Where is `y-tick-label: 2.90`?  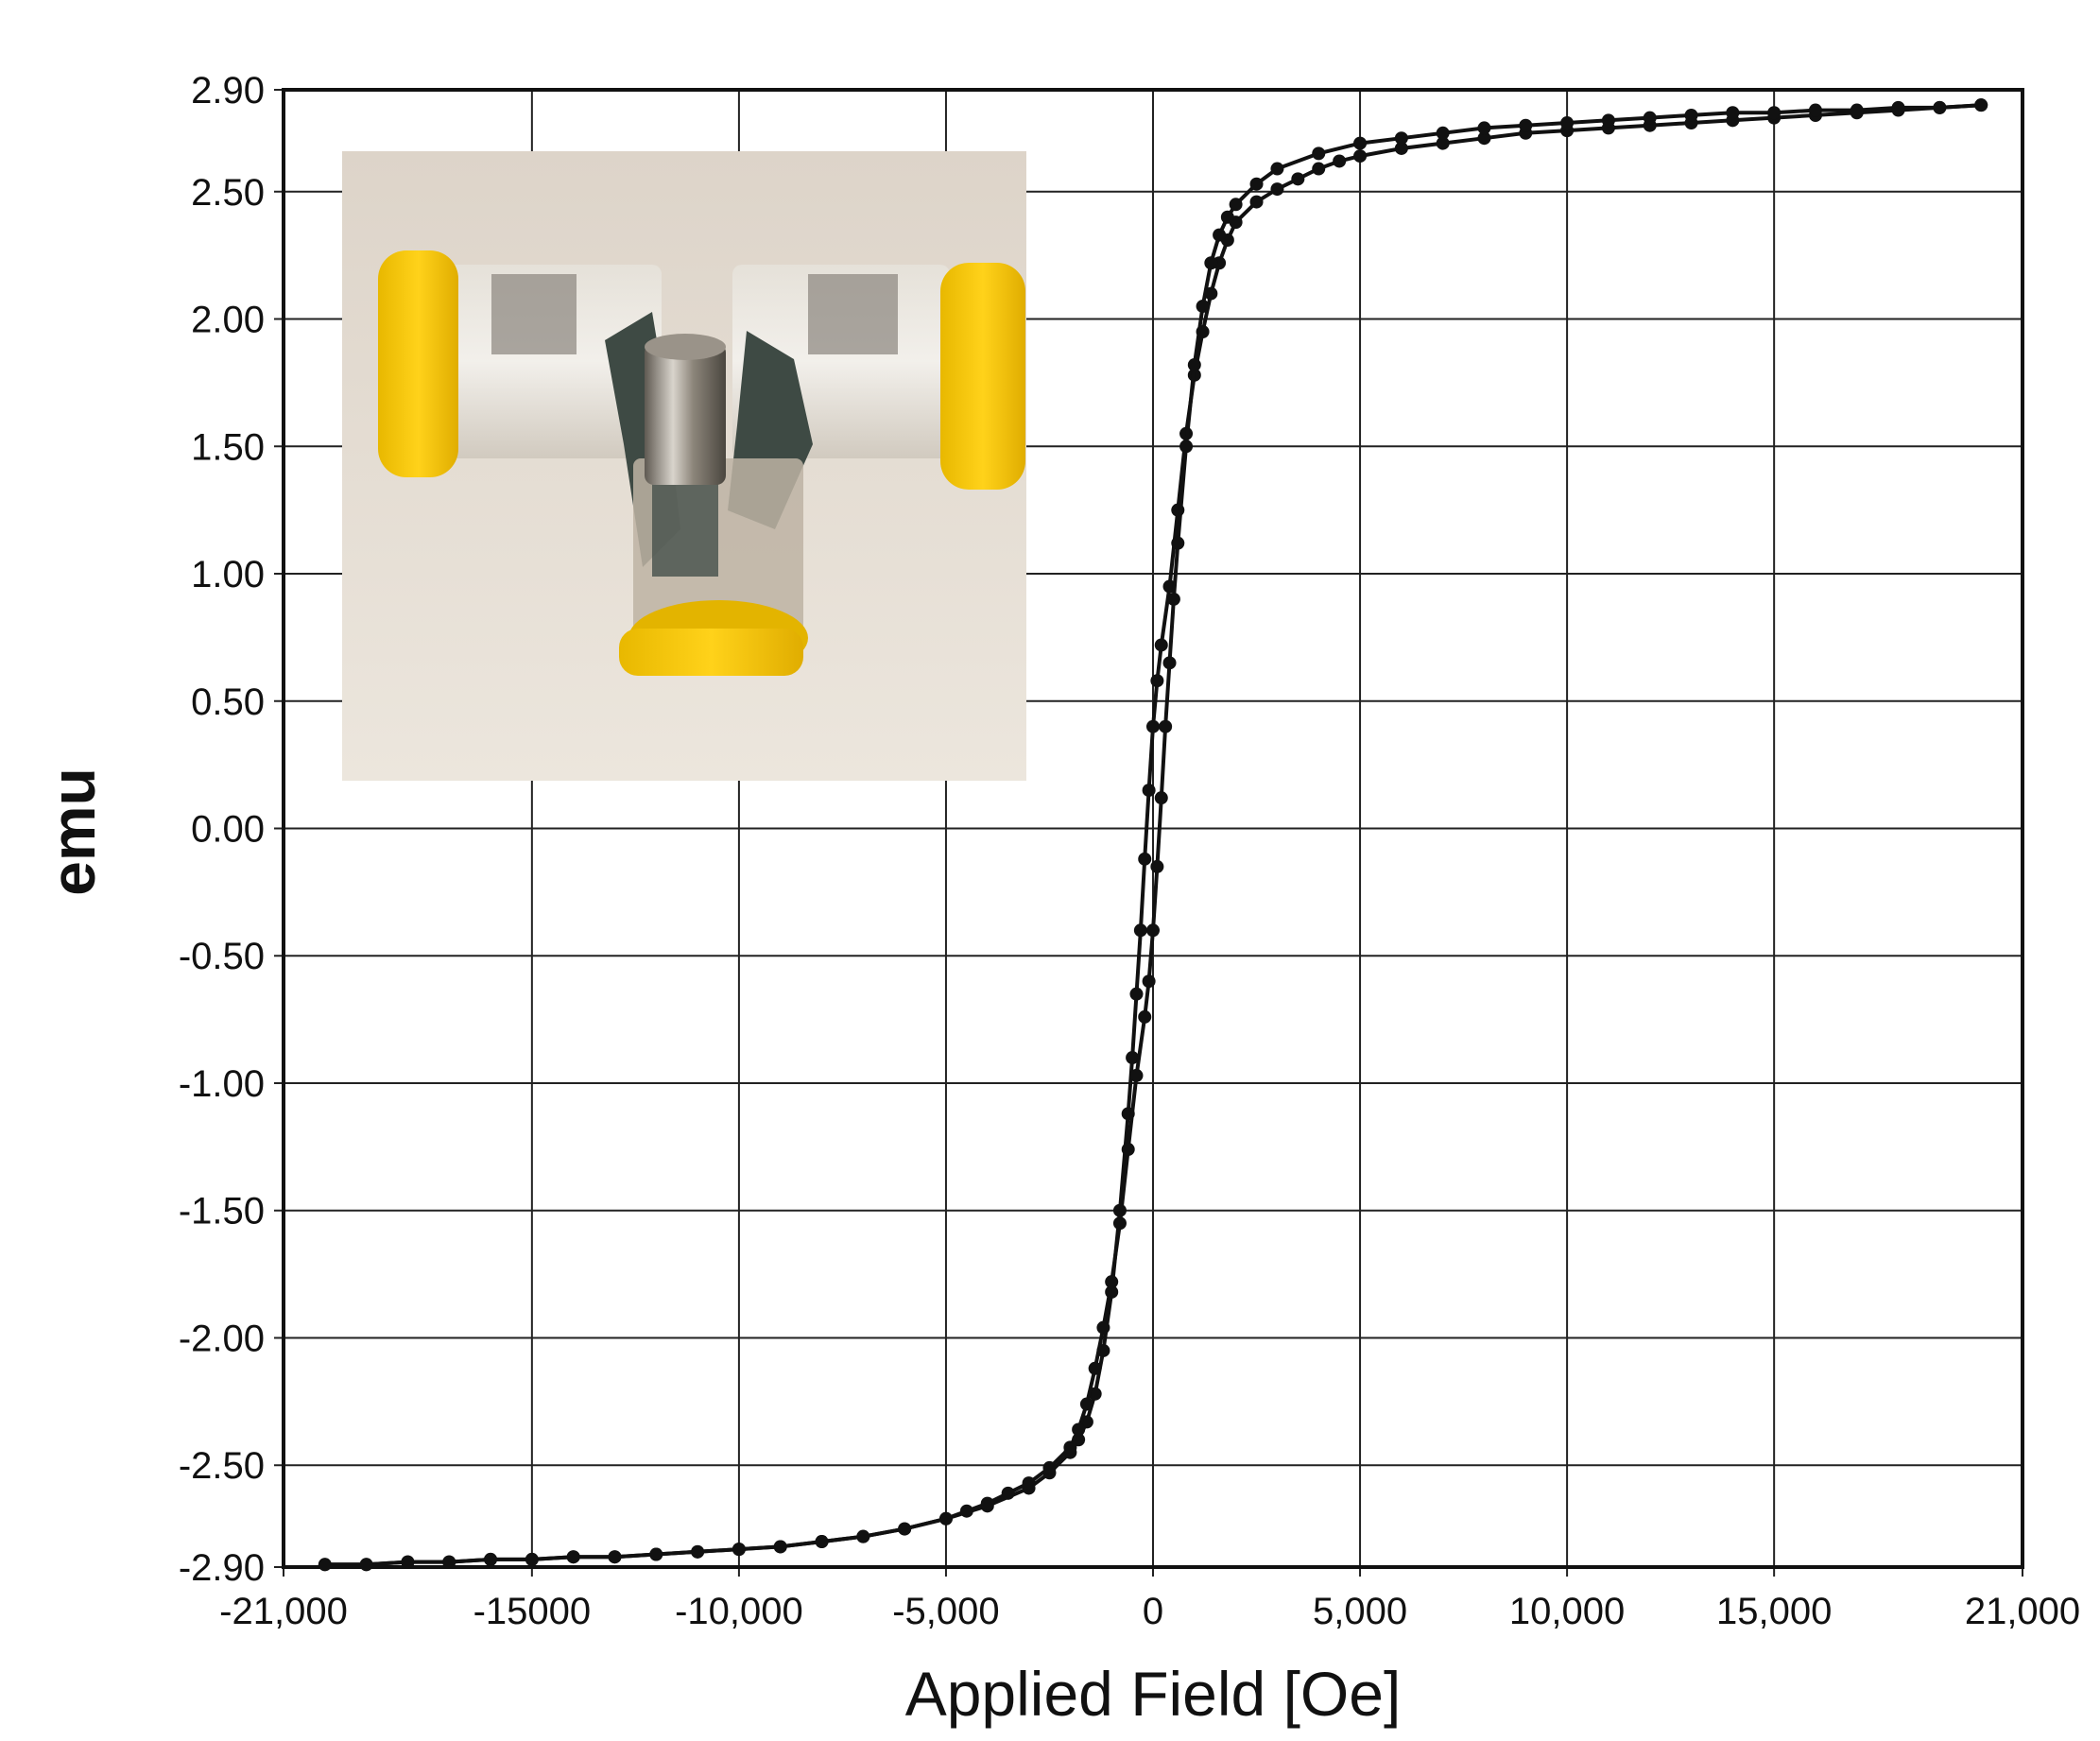
y-tick-label: 2.90 is located at coordinates (228, 91).